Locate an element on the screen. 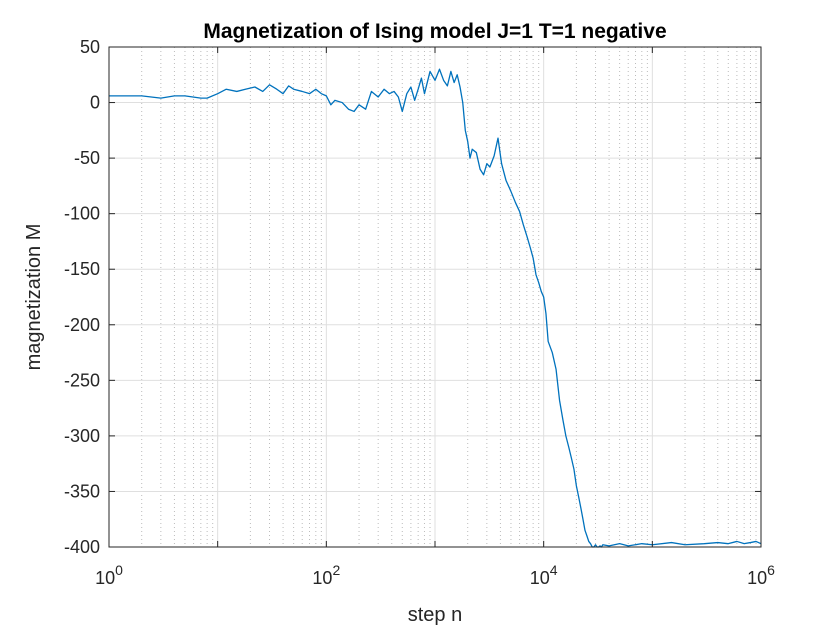 The image size is (840, 630). y-tick-label: -400 is located at coordinates (82, 547).